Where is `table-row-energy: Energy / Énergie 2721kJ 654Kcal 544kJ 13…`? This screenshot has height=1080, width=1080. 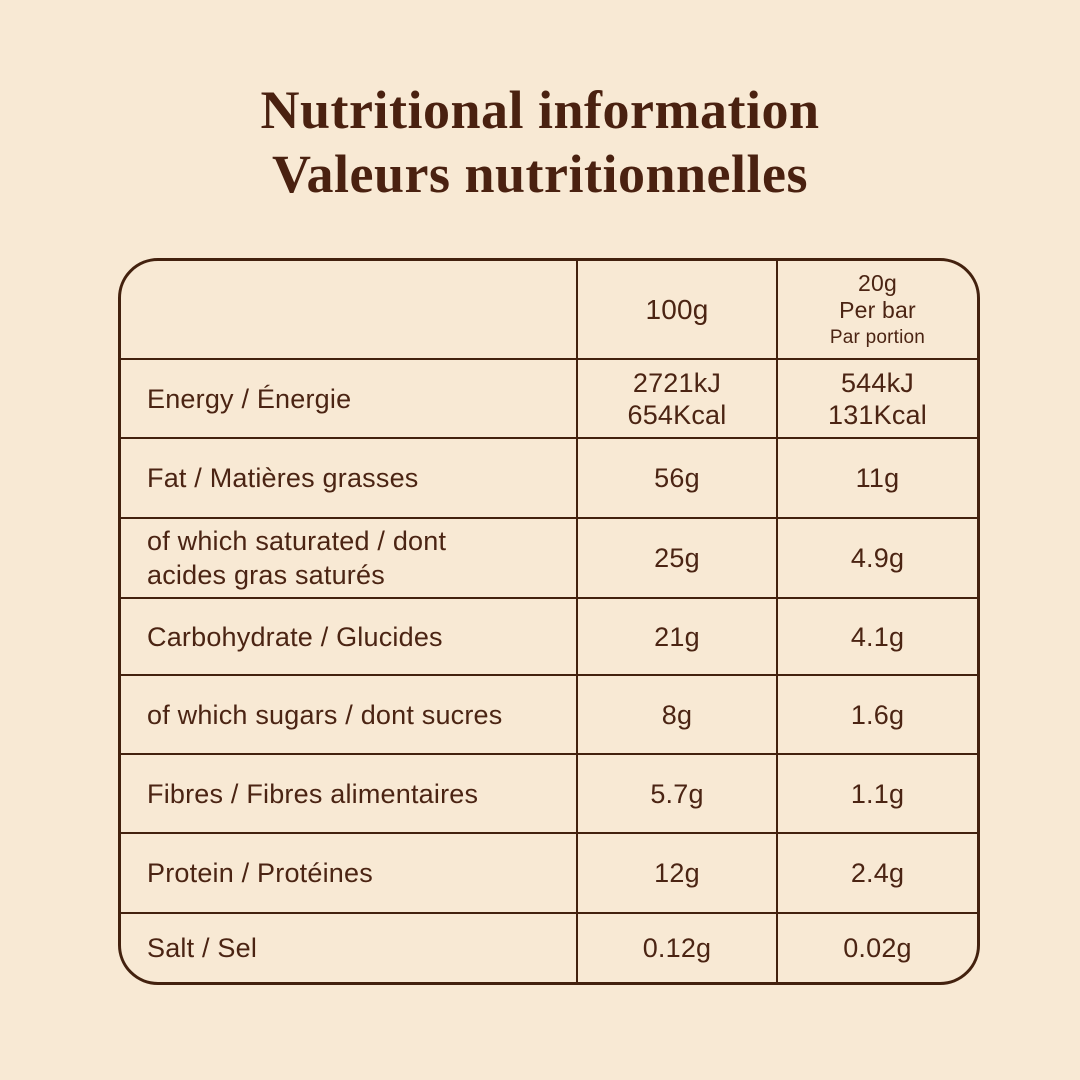
table-row-energy: Energy / Énergie 2721kJ 654Kcal 544kJ 13… is located at coordinates (549, 397).